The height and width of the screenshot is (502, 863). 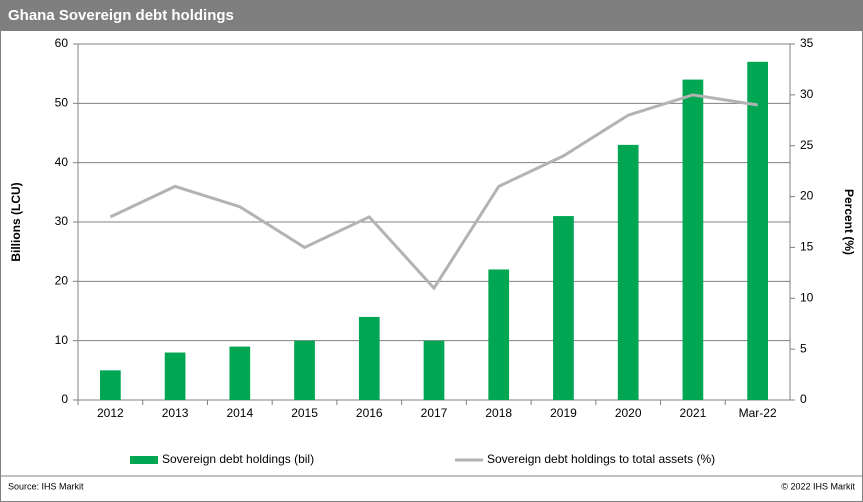 What do you see at coordinates (758, 413) in the screenshot?
I see `x-tick-label: Mar-22` at bounding box center [758, 413].